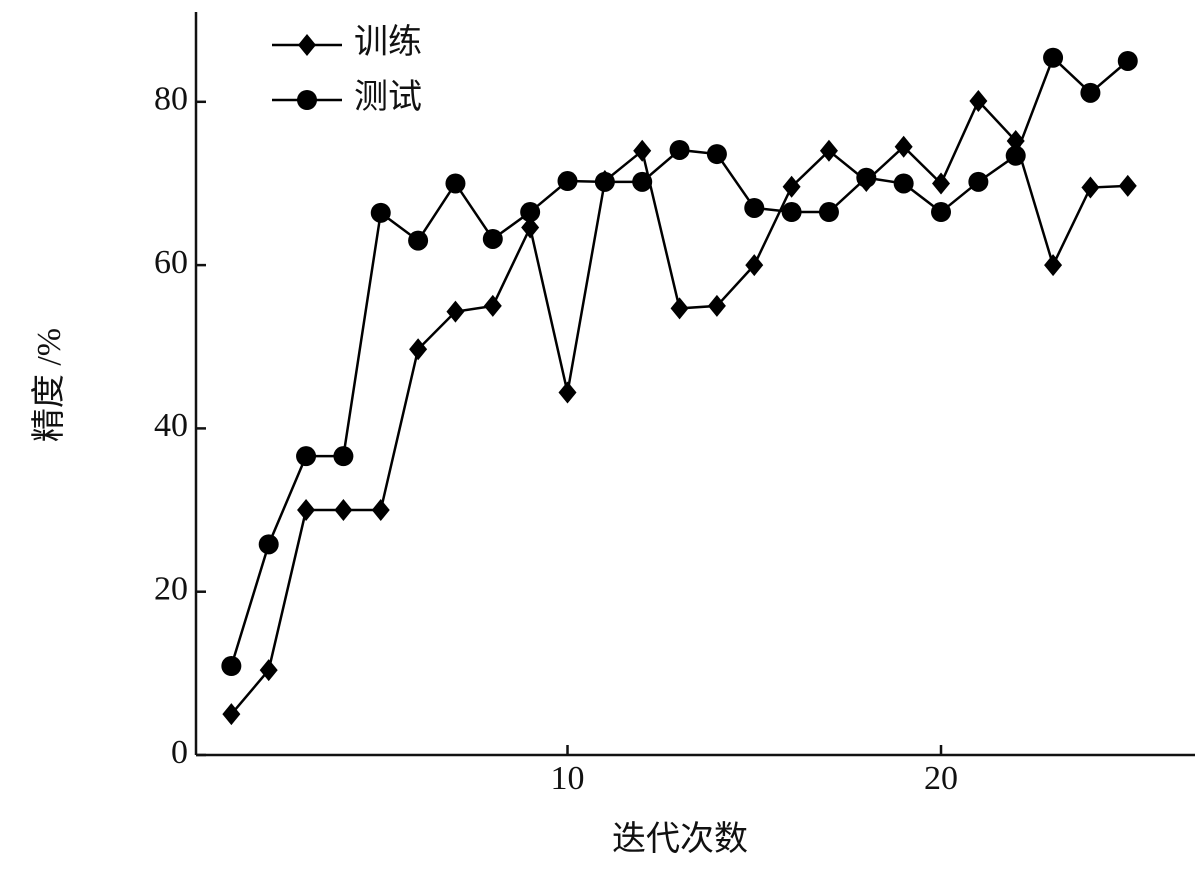  I want to click on y-tick-label: 60, so click(171, 262).